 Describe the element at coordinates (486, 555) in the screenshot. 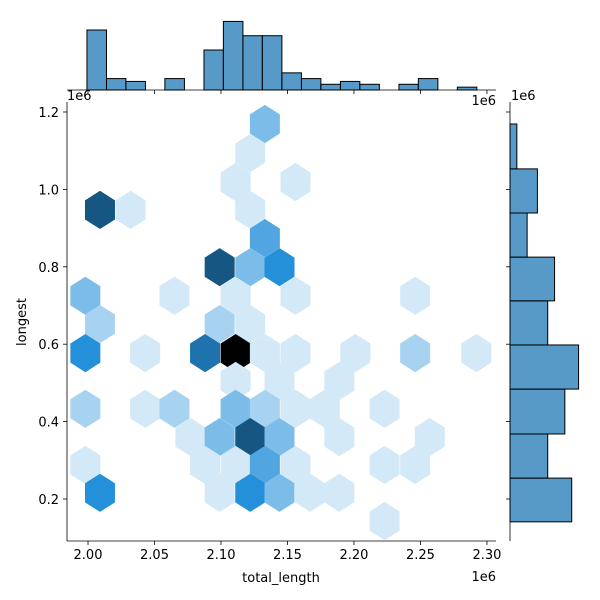

I see `x-tick-label: 2.30` at that location.